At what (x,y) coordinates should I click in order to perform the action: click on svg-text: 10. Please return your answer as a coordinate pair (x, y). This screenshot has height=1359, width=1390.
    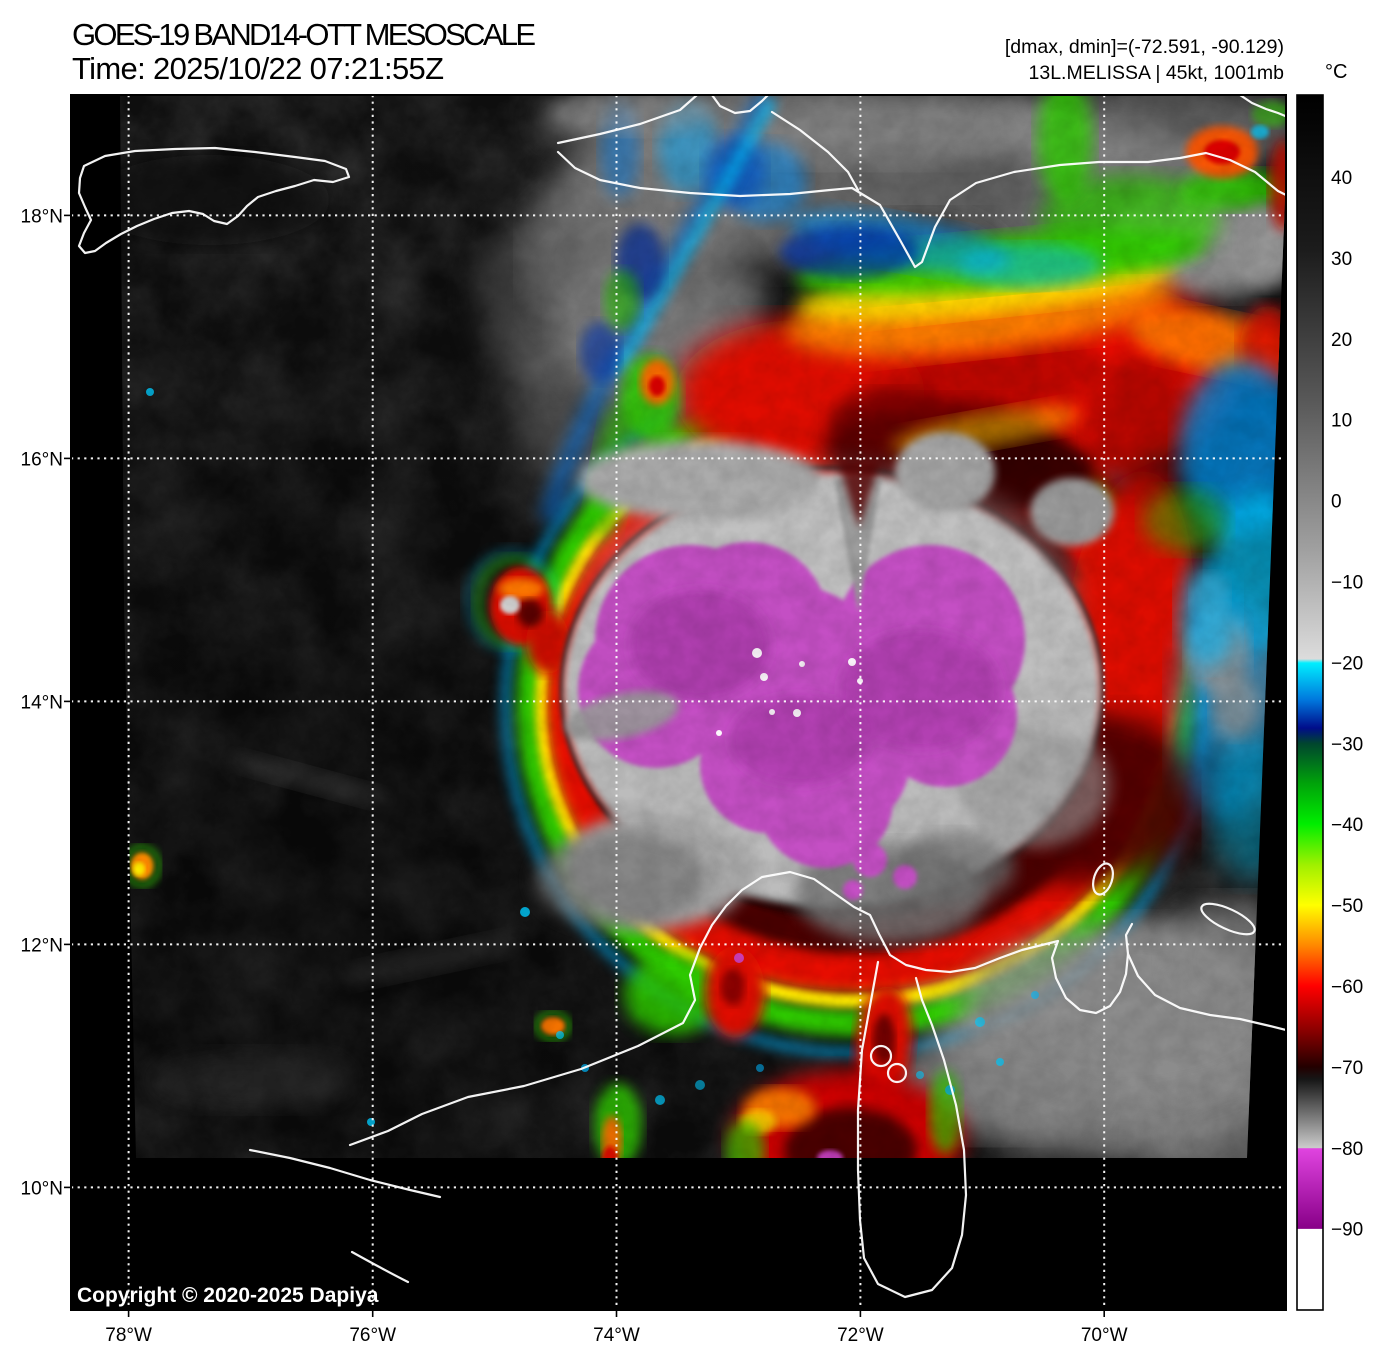
    Looking at the image, I should click on (1341, 421).